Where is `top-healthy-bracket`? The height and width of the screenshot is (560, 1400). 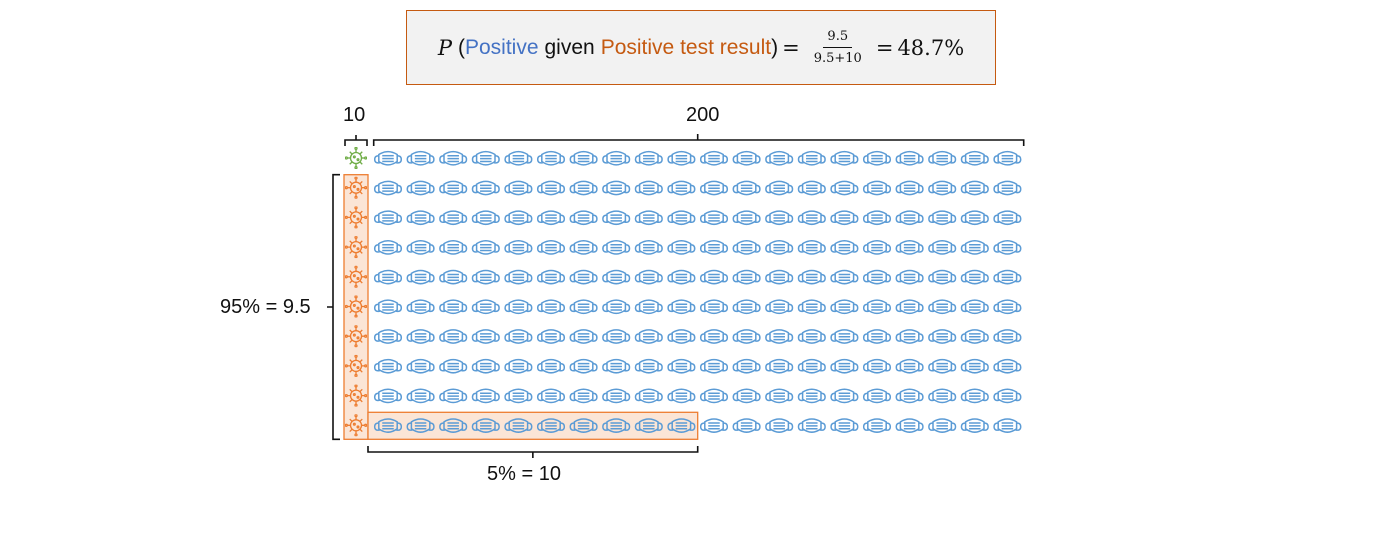
top-healthy-bracket is located at coordinates (698, 140).